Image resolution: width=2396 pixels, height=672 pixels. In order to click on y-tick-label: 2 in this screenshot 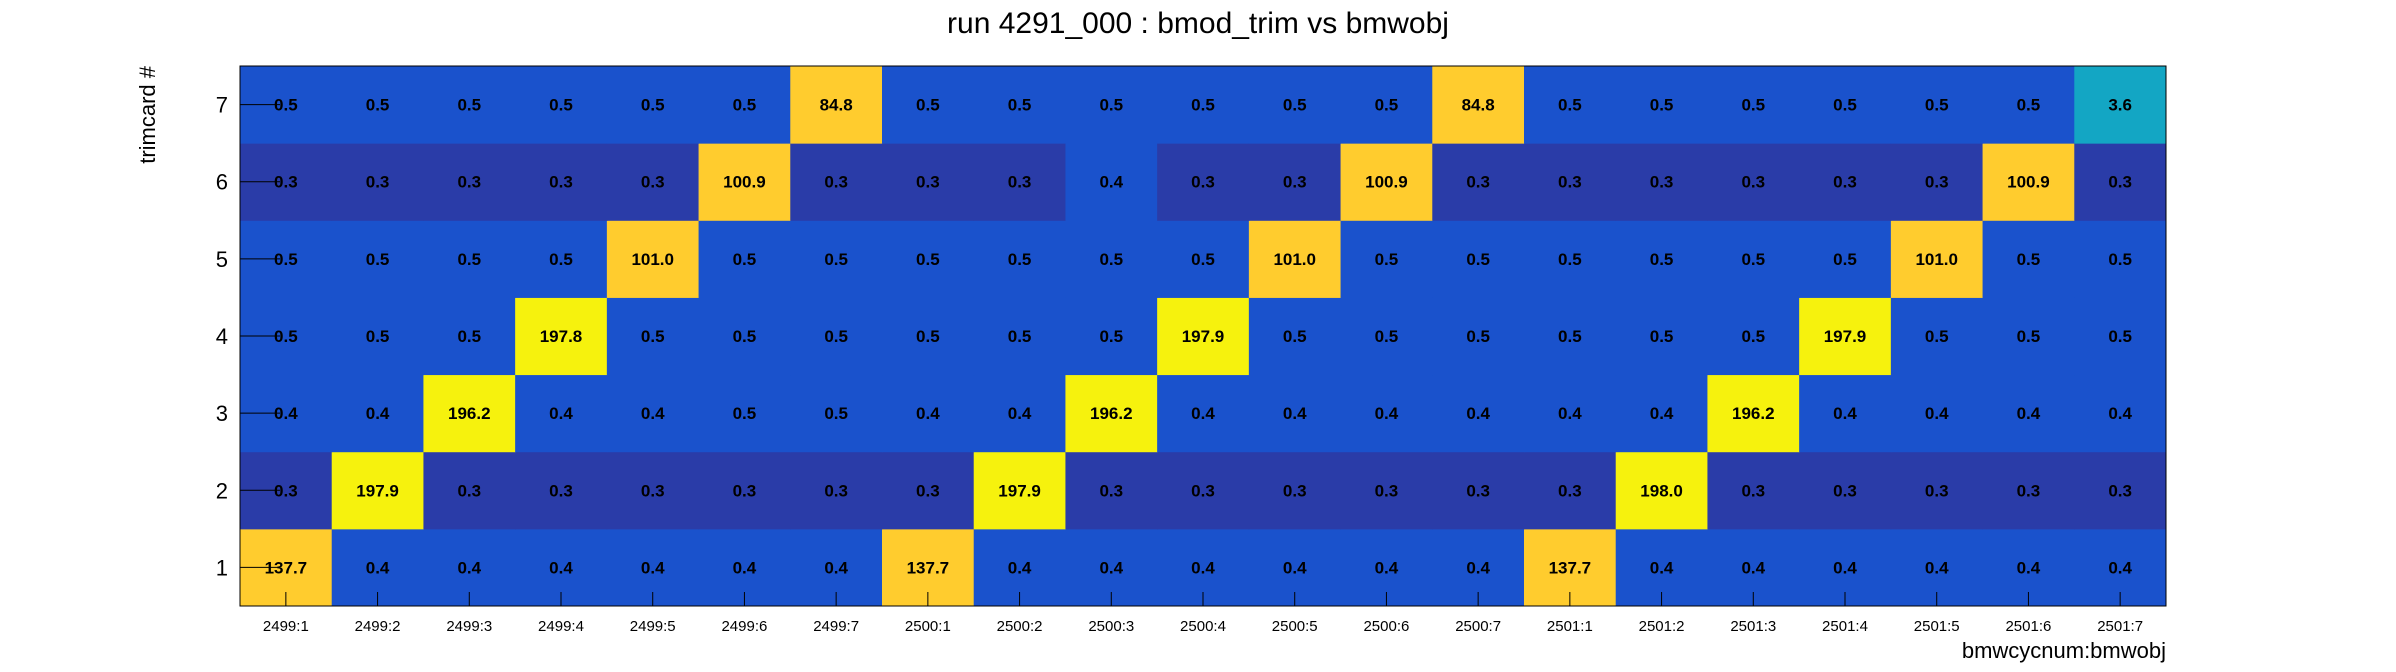, I will do `click(222, 490)`.